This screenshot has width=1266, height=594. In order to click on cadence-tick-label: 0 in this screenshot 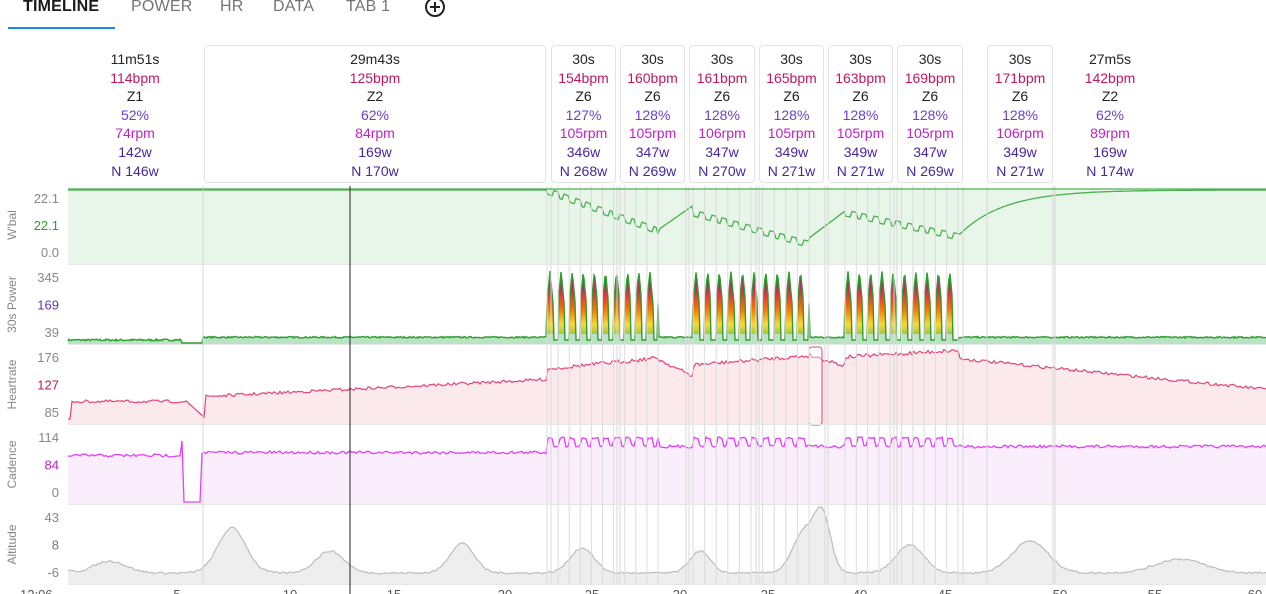, I will do `click(55, 492)`.